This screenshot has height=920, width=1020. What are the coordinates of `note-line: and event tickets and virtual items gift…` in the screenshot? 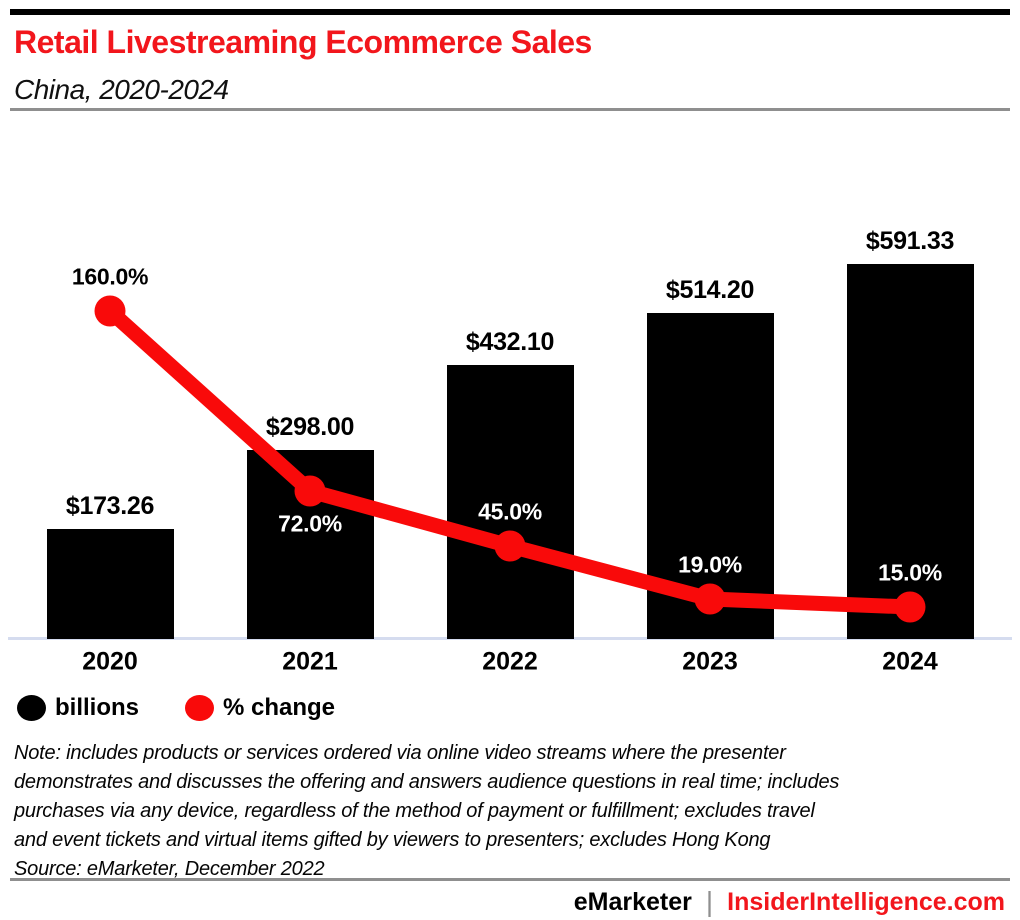 It's located at (392, 840).